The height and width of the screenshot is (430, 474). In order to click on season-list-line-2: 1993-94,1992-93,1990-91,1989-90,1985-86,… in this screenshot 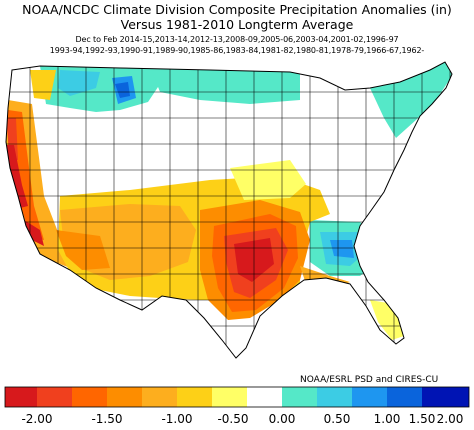, I will do `click(237, 50)`.